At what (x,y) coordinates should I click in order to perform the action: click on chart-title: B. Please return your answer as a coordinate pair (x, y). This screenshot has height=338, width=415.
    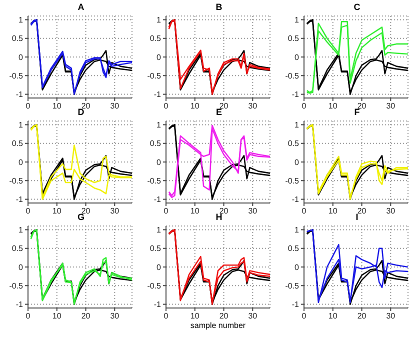
    Looking at the image, I should click on (219, 7).